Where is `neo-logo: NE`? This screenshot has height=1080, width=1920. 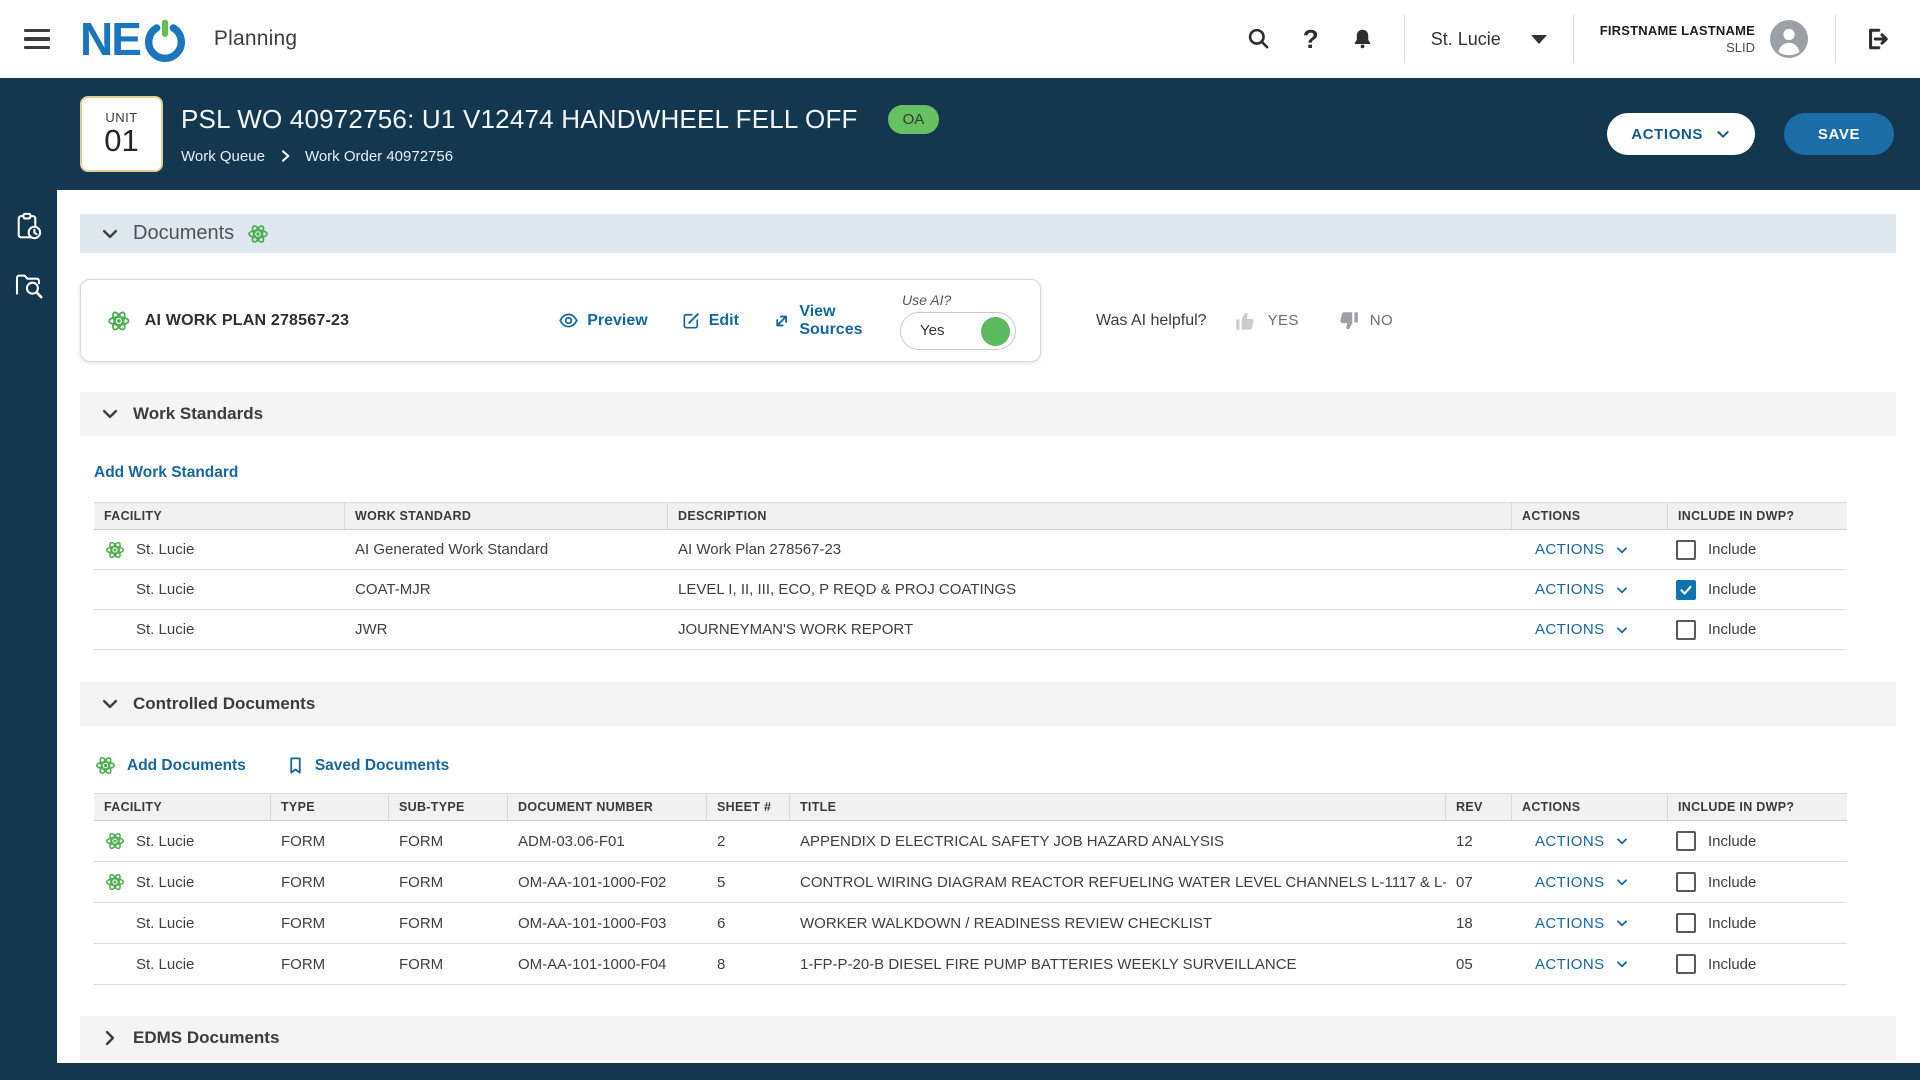 neo-logo: NE is located at coordinates (134, 39).